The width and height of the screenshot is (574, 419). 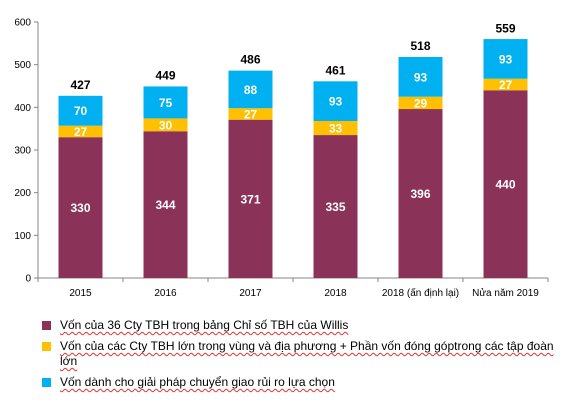 What do you see at coordinates (420, 293) in the screenshot?
I see `x-tick-label: 2018 (ấn định lại)` at bounding box center [420, 293].